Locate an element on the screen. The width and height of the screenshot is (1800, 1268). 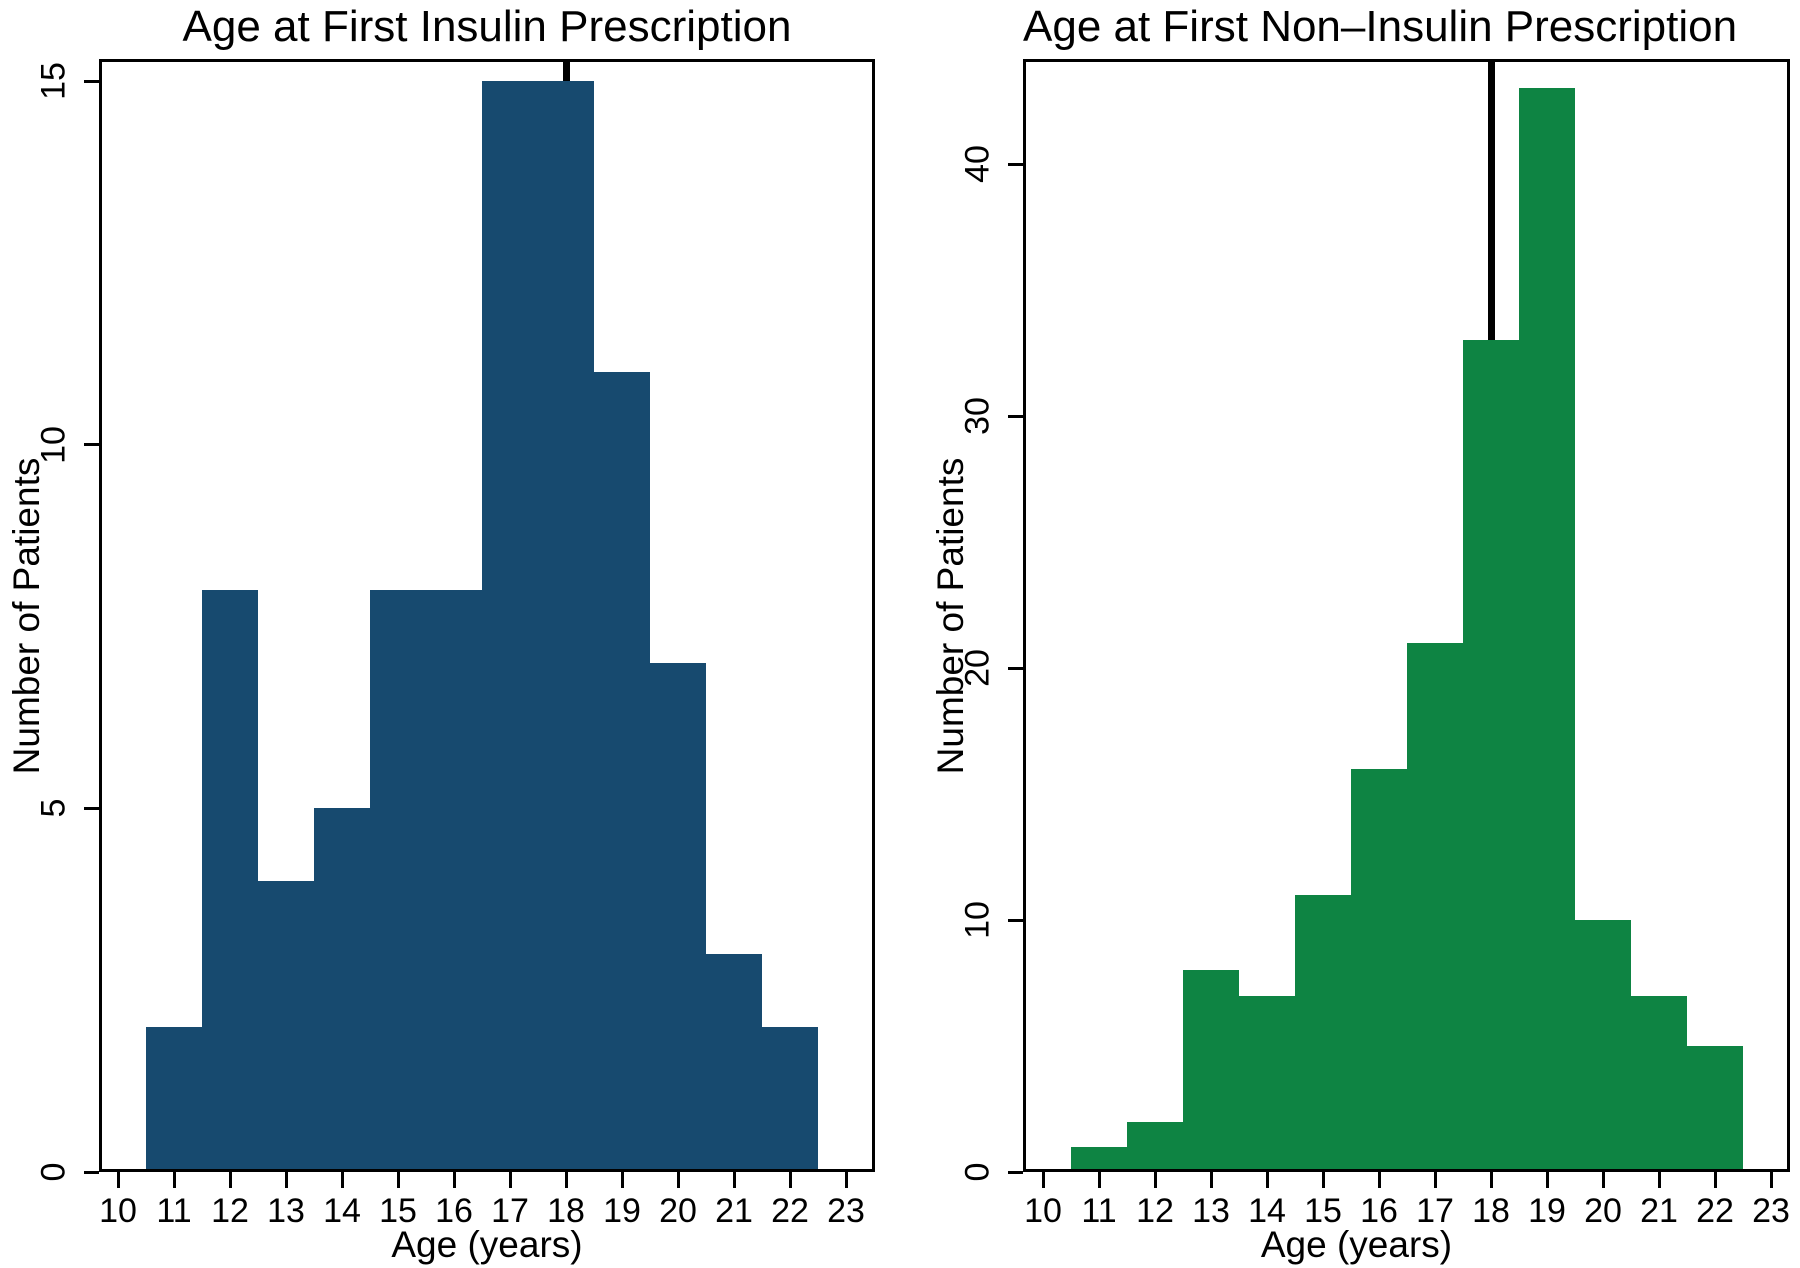
x-tick-label: 14 is located at coordinates (342, 1211).